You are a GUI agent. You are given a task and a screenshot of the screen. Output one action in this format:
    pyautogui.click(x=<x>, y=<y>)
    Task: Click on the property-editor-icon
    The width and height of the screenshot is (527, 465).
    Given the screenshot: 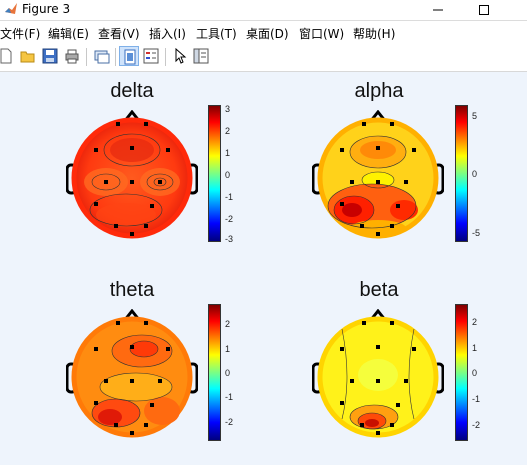 What is the action you would take?
    pyautogui.click(x=201, y=56)
    